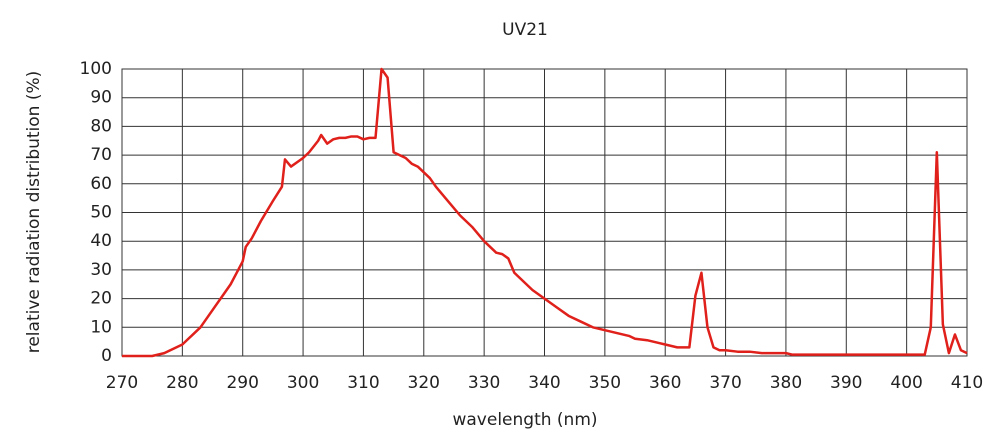 The height and width of the screenshot is (446, 1000). I want to click on chart-title: UV21, so click(525, 30).